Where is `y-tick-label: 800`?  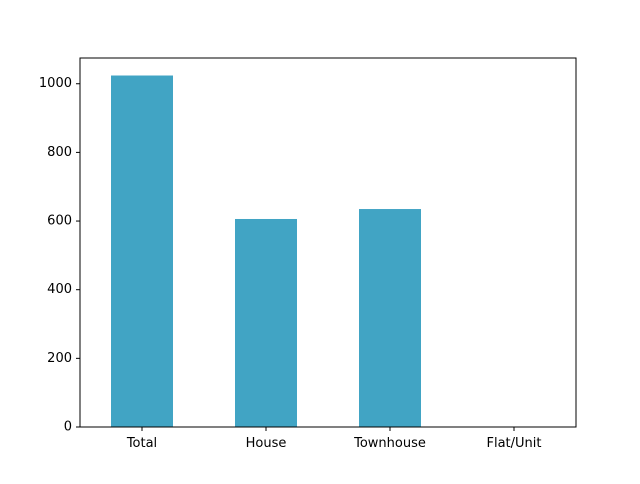 y-tick-label: 800 is located at coordinates (59, 152).